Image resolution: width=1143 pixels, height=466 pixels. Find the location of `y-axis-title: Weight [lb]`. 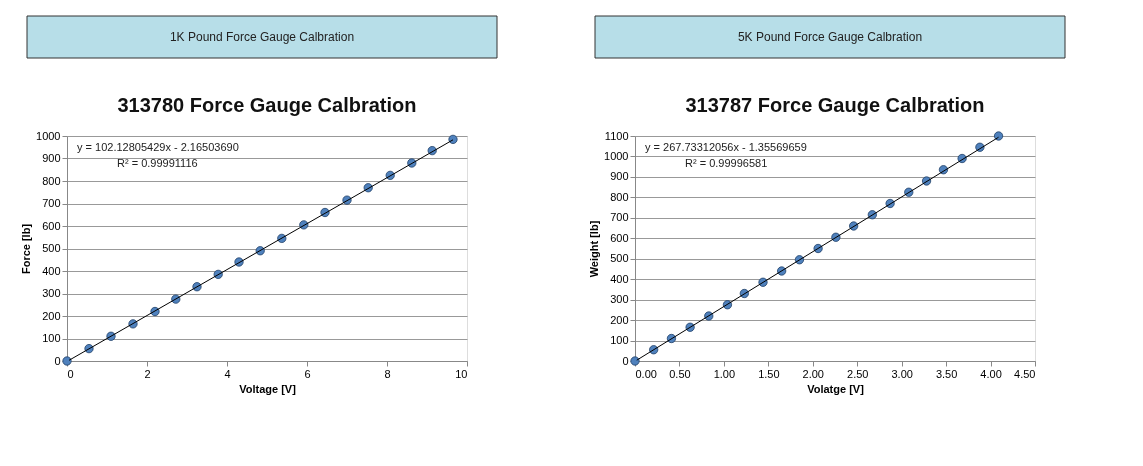

y-axis-title: Weight [lb] is located at coordinates (594, 249).